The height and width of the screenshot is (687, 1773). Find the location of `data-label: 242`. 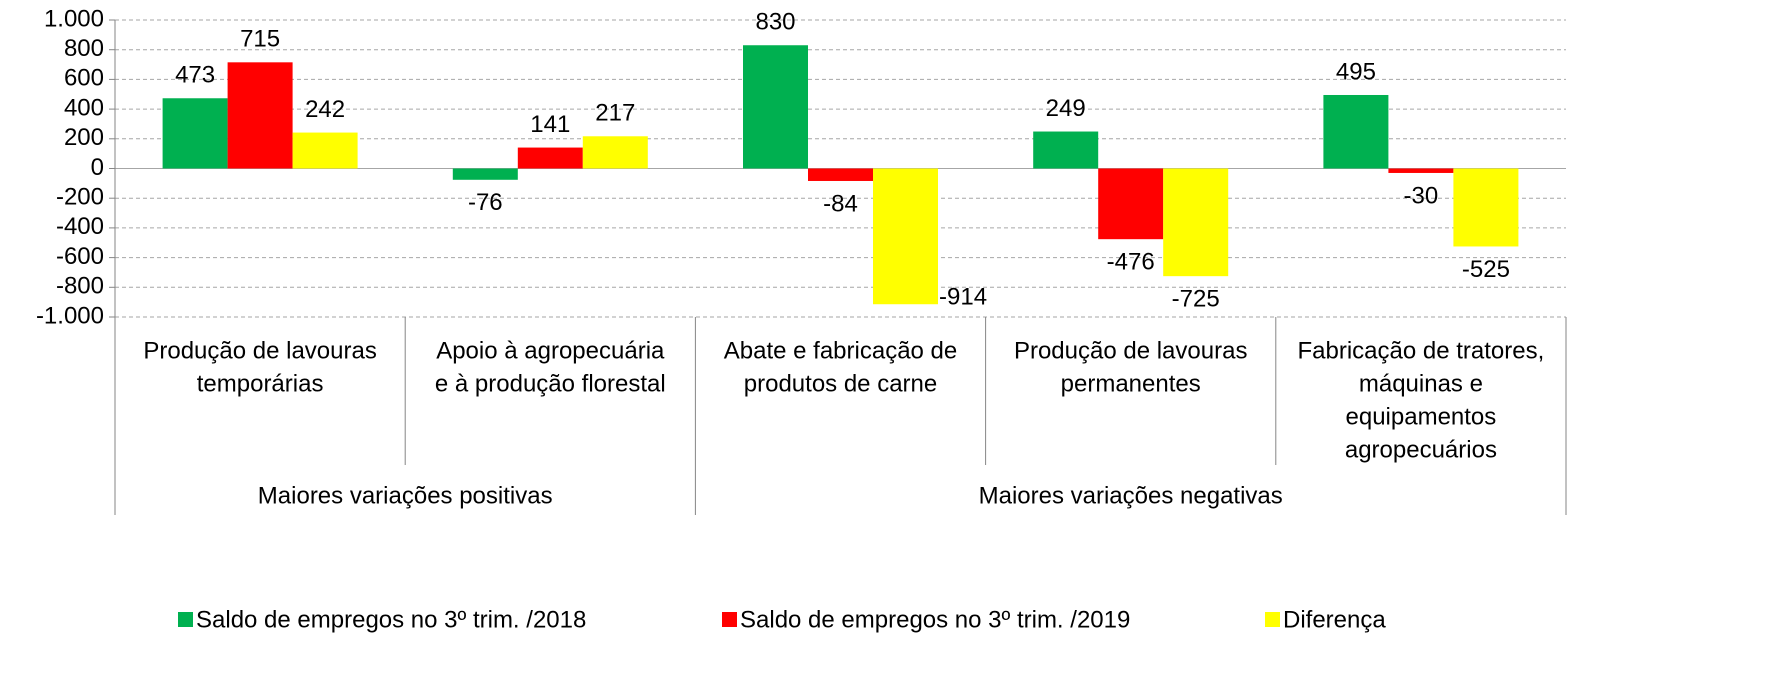

data-label: 242 is located at coordinates (325, 109).